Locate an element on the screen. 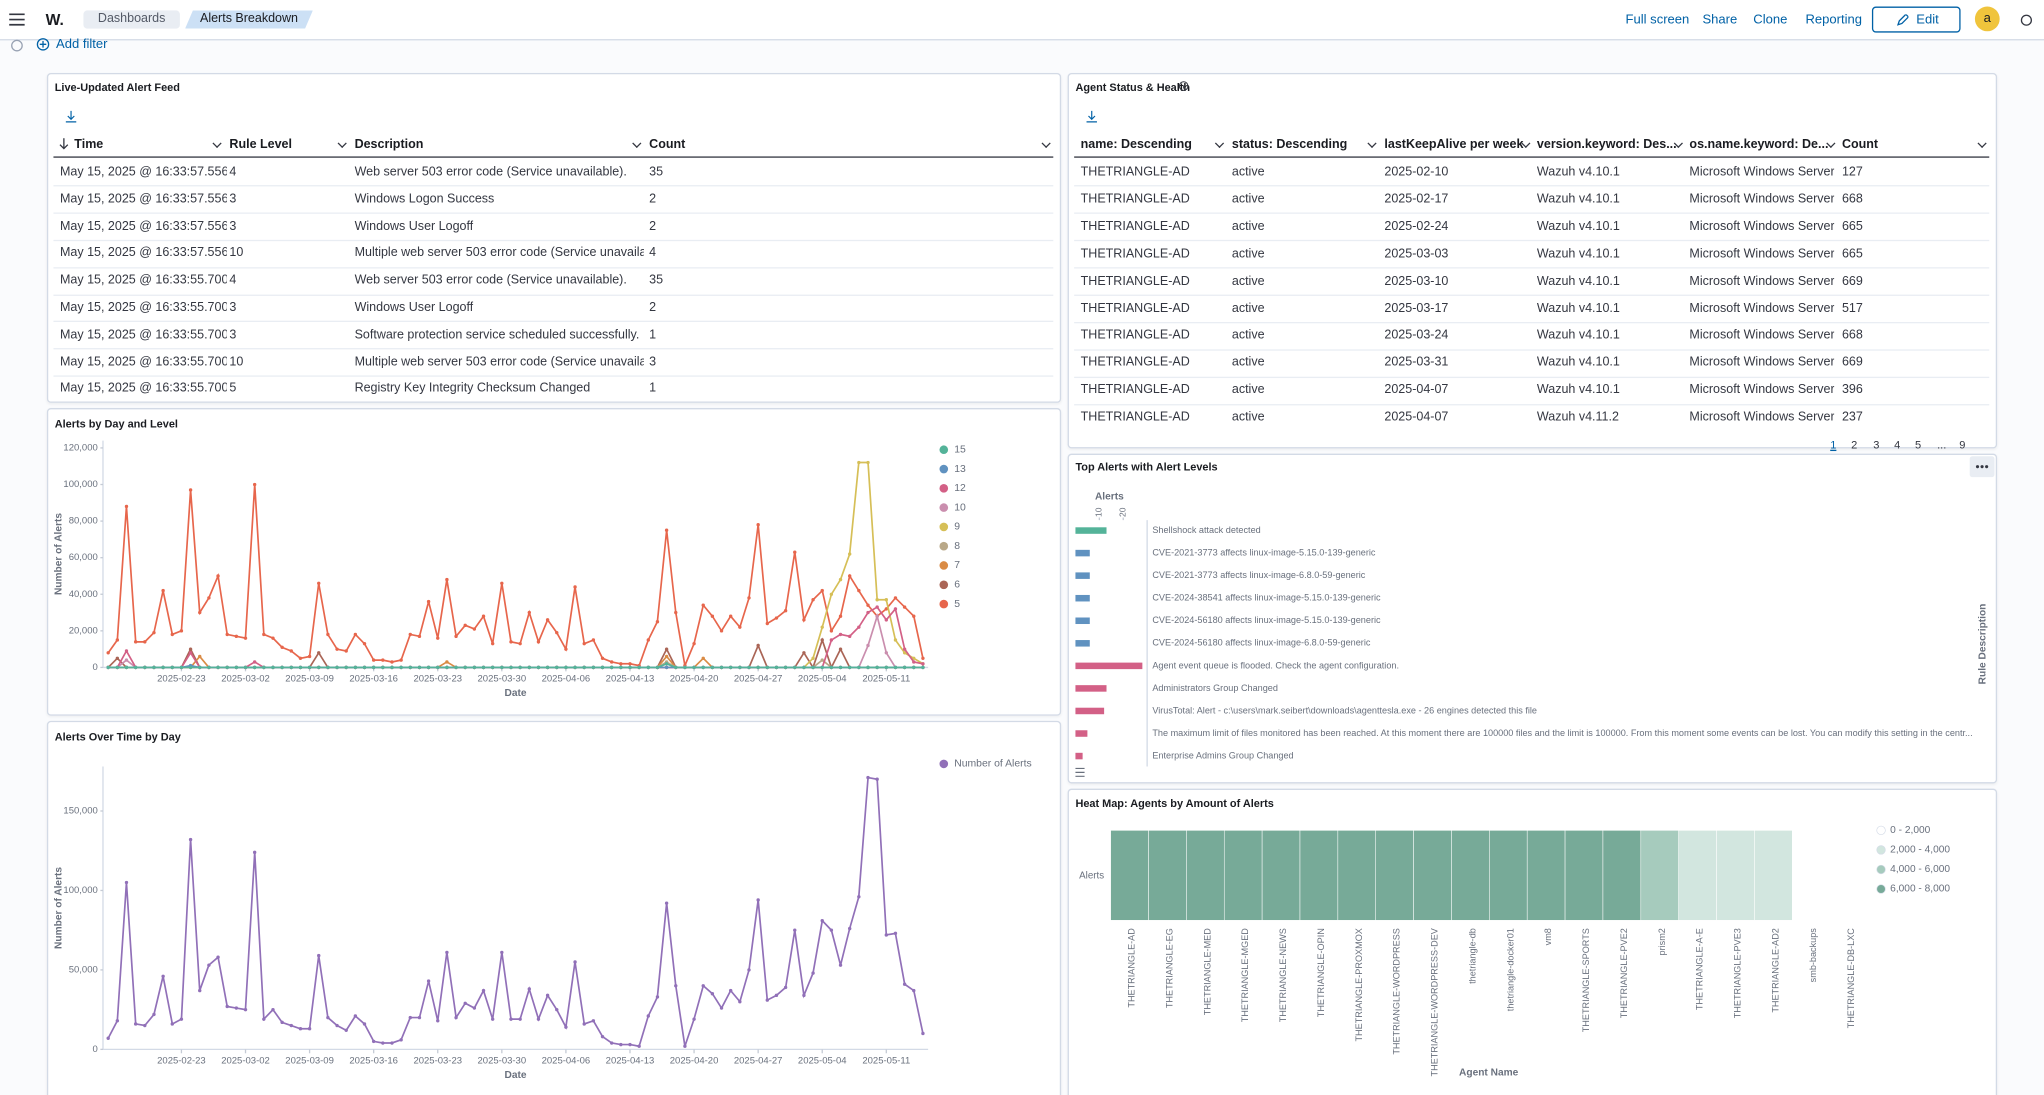  column-header: Rule Level is located at coordinates (260, 144).